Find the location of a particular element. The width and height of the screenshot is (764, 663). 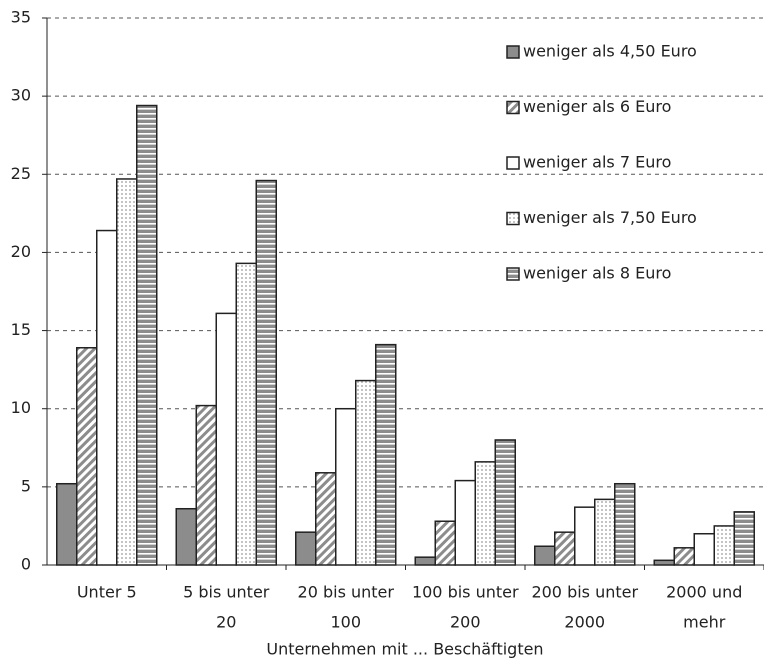

x-tick-label: 20 bis unter is located at coordinates (346, 592).